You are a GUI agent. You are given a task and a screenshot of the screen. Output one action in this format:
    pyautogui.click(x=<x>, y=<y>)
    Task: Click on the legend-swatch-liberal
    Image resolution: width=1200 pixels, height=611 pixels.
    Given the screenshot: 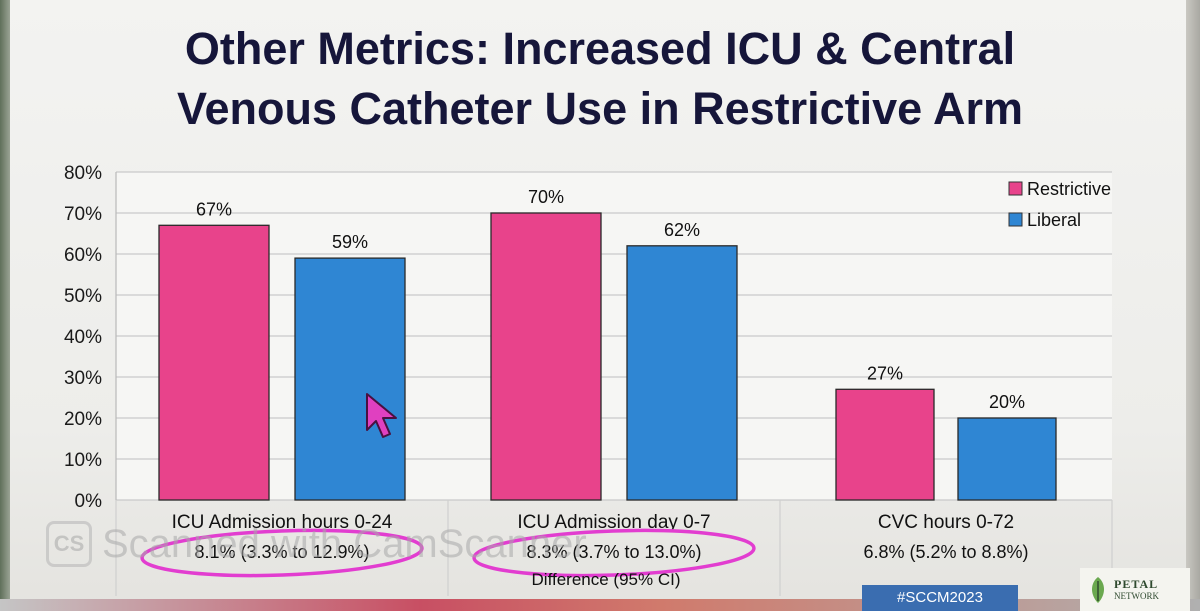 What is the action you would take?
    pyautogui.click(x=1015, y=219)
    